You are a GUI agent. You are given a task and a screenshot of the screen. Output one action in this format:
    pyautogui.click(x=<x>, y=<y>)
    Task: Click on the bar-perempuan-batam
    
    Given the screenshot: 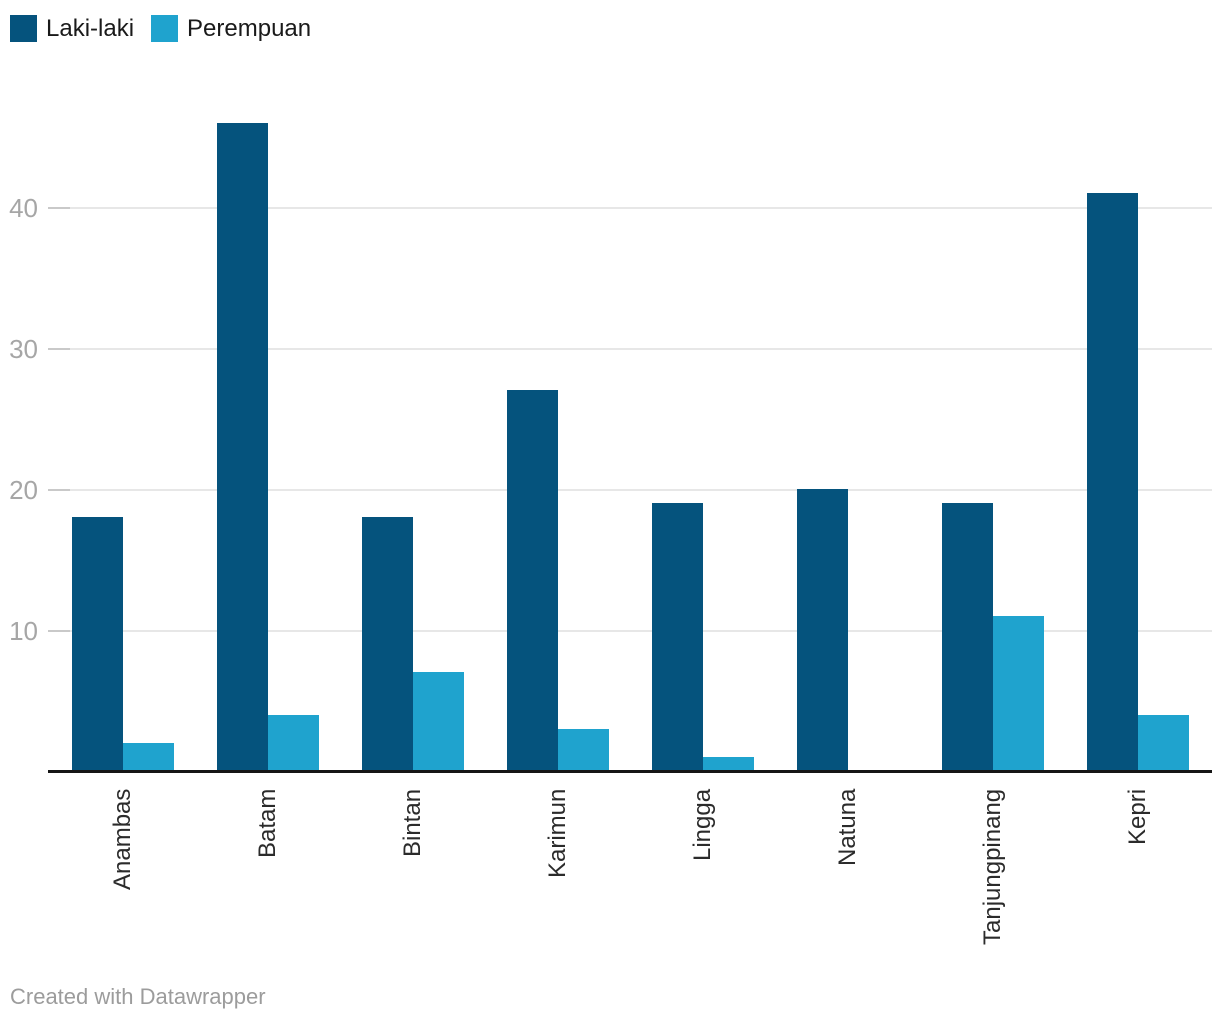 What is the action you would take?
    pyautogui.click(x=293, y=743)
    